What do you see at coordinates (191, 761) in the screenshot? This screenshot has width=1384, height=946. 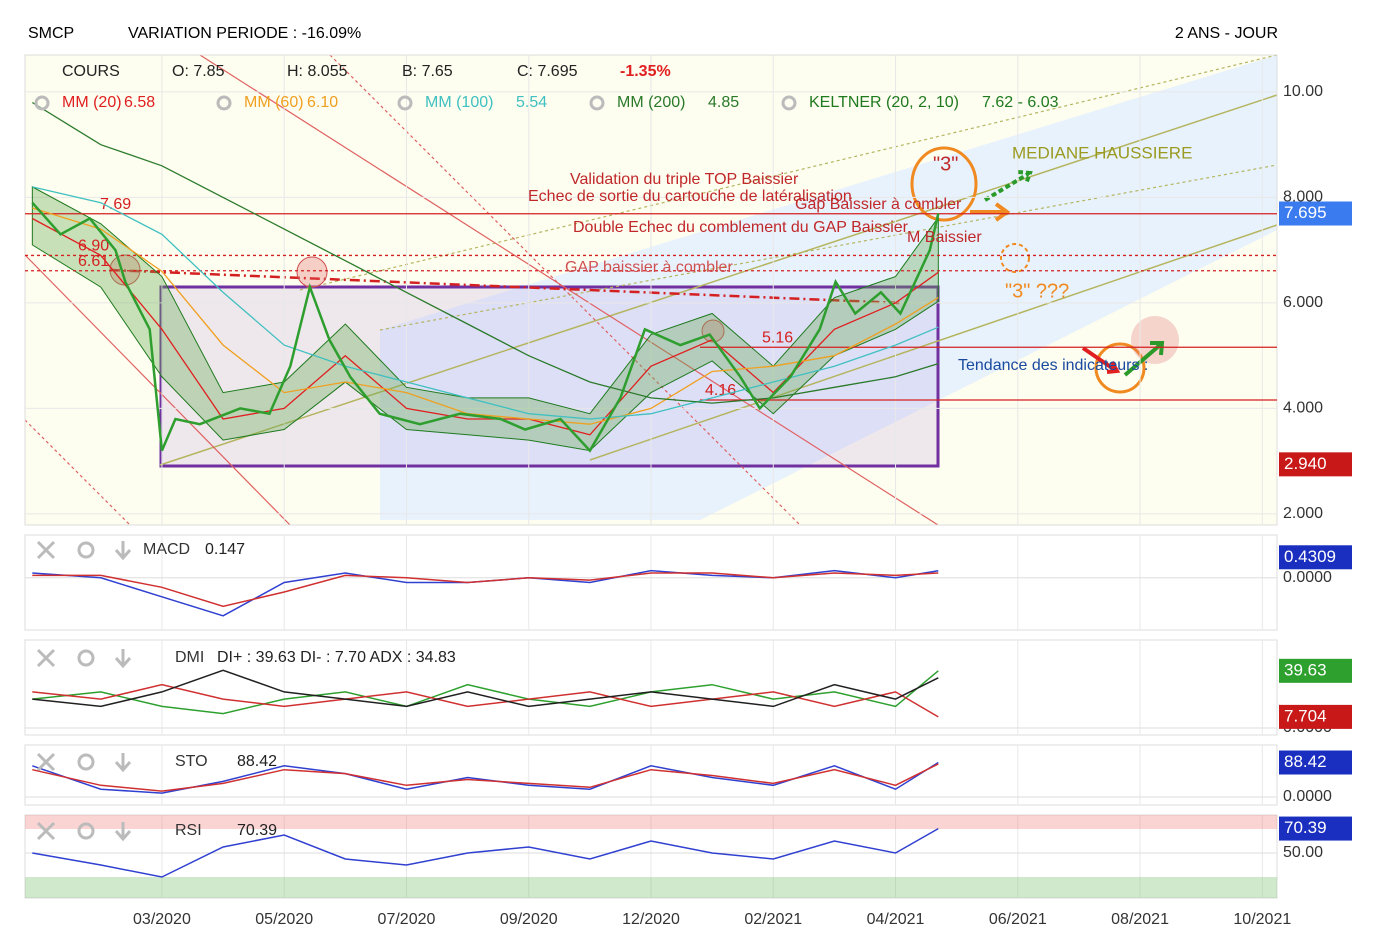 I see `indicator-title: STO` at bounding box center [191, 761].